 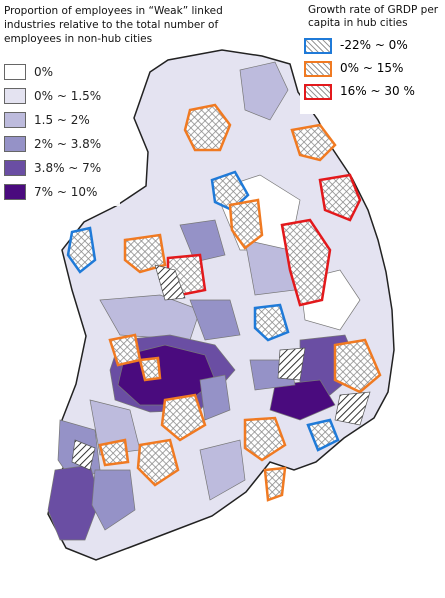 I want to click on legend-item: 0% ~ 15%, so click(x=374, y=68).